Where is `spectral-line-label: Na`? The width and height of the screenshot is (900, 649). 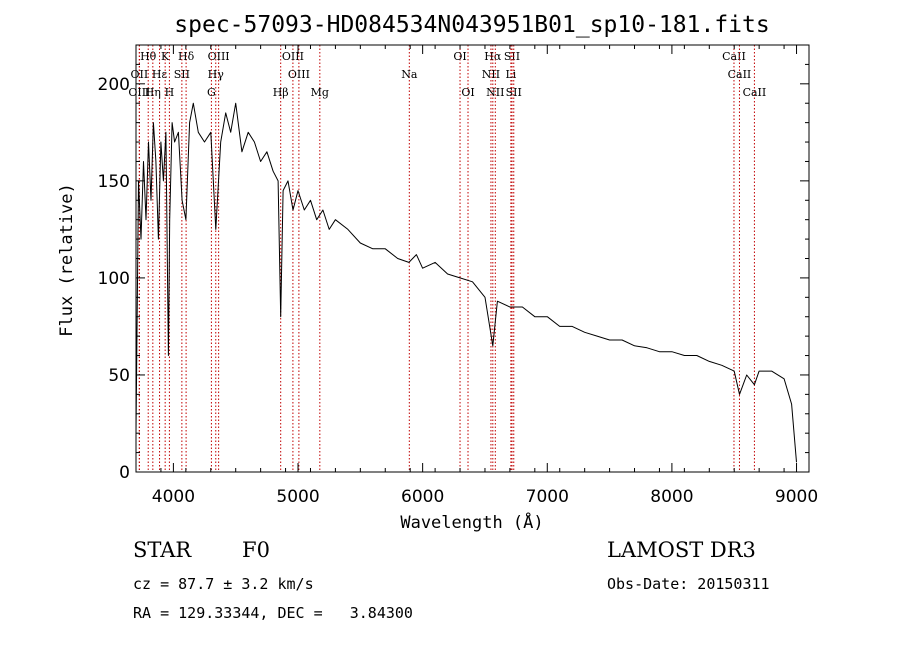 spectral-line-label: Na is located at coordinates (409, 74).